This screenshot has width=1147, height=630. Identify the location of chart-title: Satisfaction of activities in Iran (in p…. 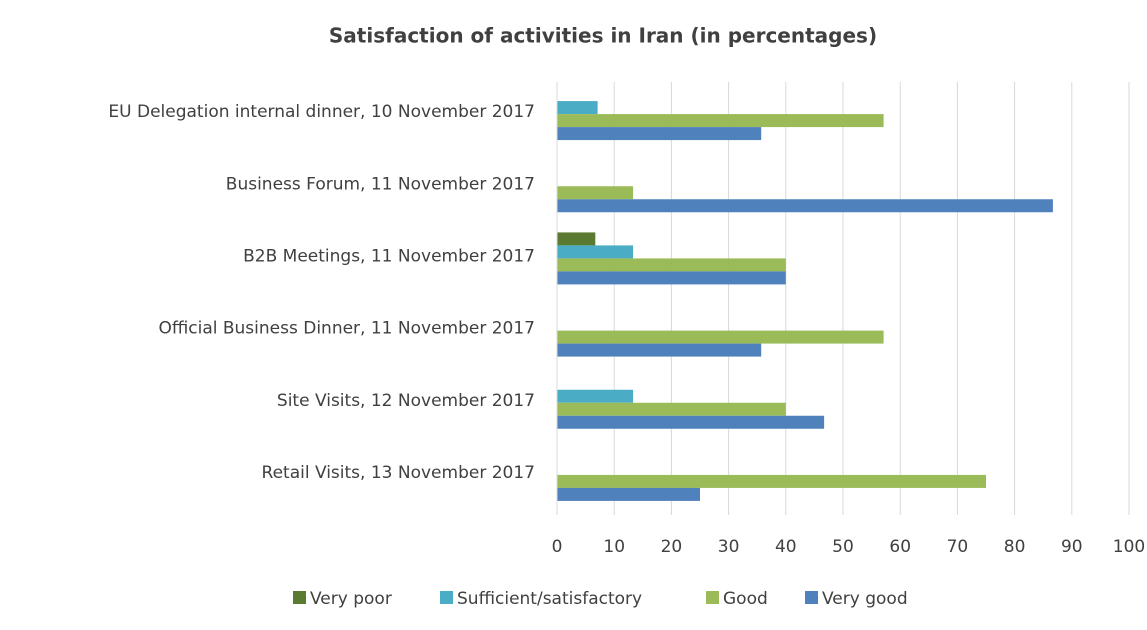
(603, 36).